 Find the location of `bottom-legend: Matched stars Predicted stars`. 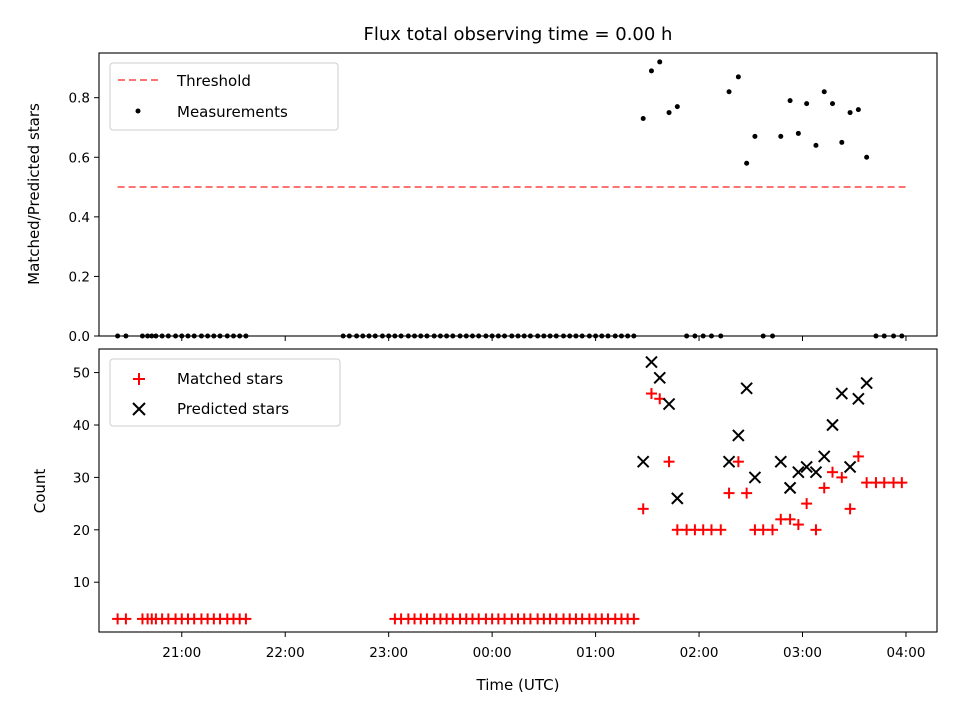

bottom-legend: Matched stars Predicted stars is located at coordinates (225, 392).